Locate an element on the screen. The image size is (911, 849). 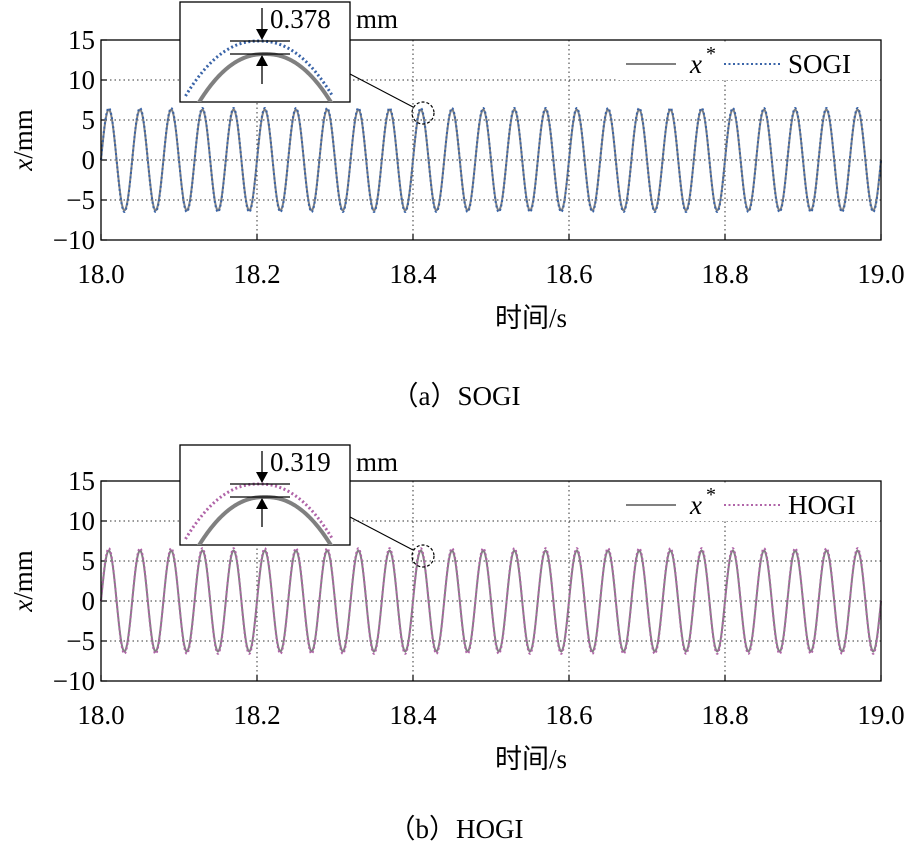
inset-gap-value: 0.378 is located at coordinates (300, 19).